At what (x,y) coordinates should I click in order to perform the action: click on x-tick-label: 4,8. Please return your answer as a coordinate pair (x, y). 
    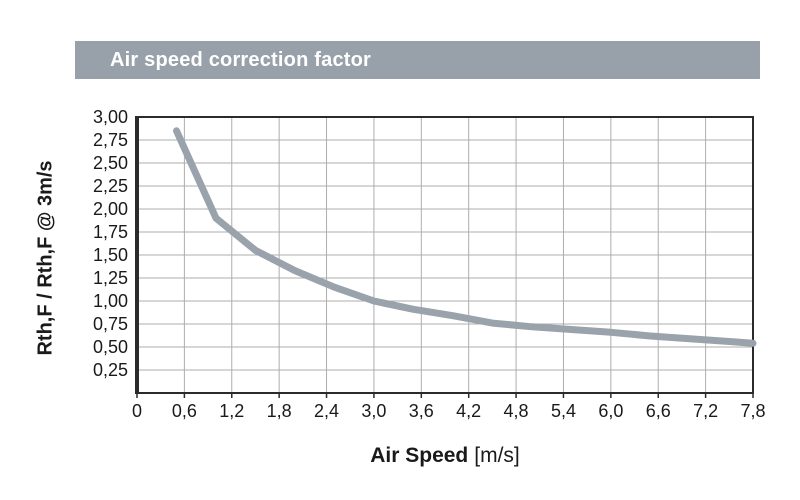
    Looking at the image, I should click on (516, 410).